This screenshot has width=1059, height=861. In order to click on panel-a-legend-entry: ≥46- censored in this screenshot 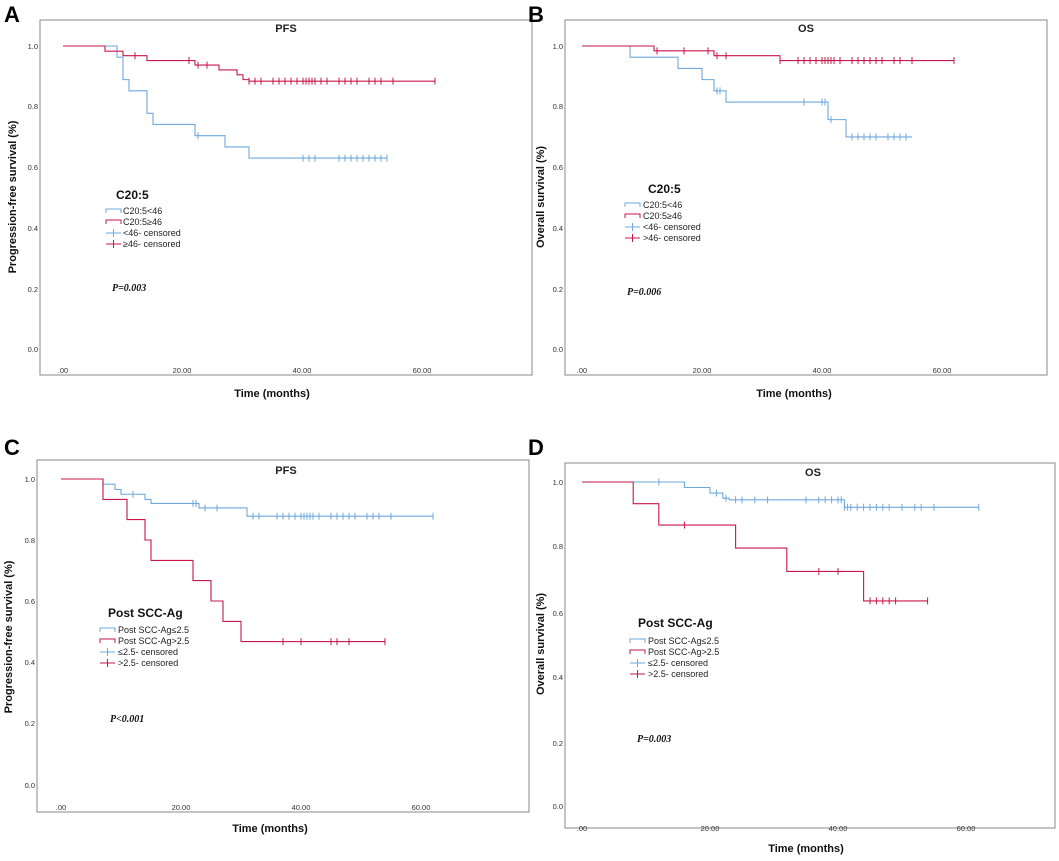, I will do `click(151, 244)`.